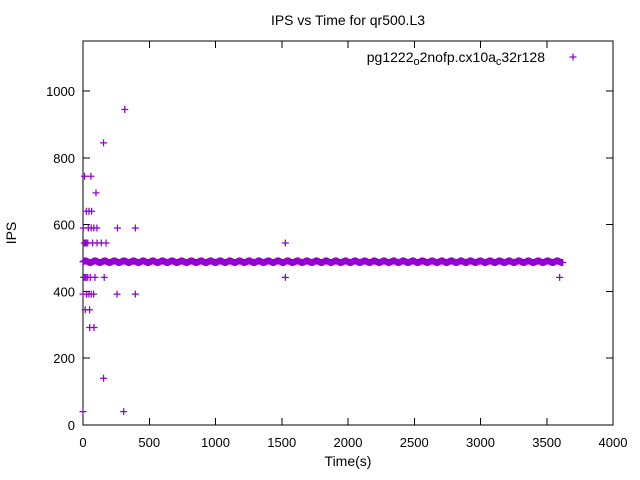 This screenshot has width=640, height=480. I want to click on x-tick-label: 0, so click(82, 442).